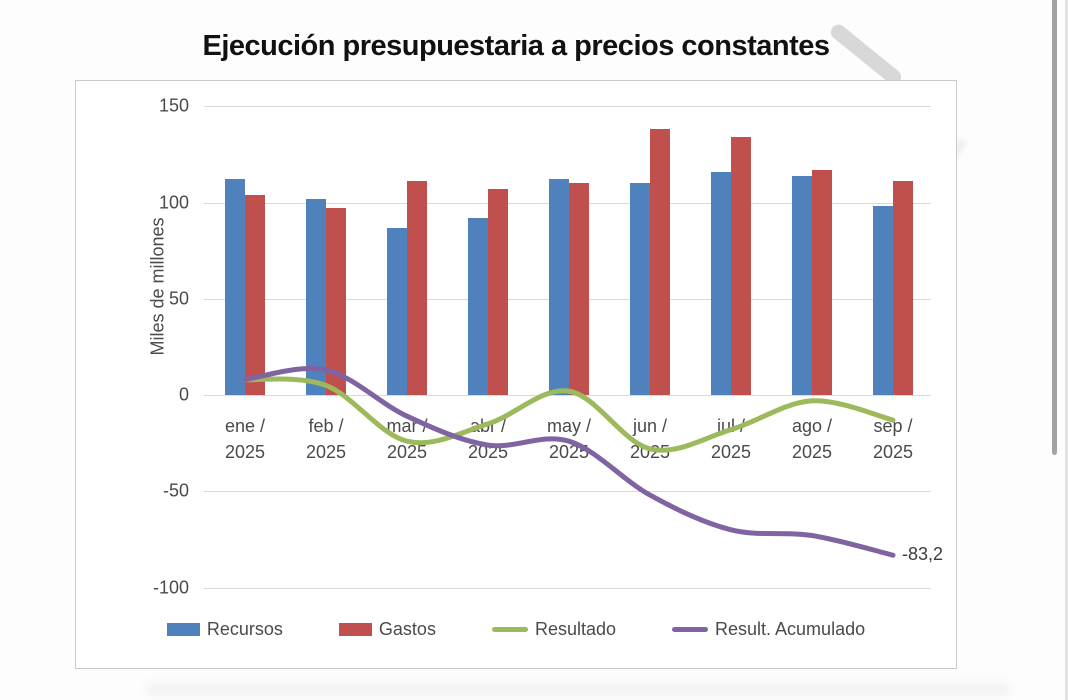 The image size is (1068, 700). I want to click on x-tick-label: jul /2025, so click(731, 439).